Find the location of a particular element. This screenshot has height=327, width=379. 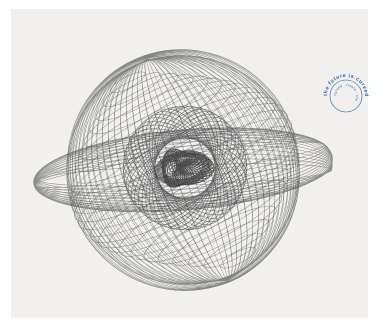

core-torus-lines is located at coordinates (184, 168).